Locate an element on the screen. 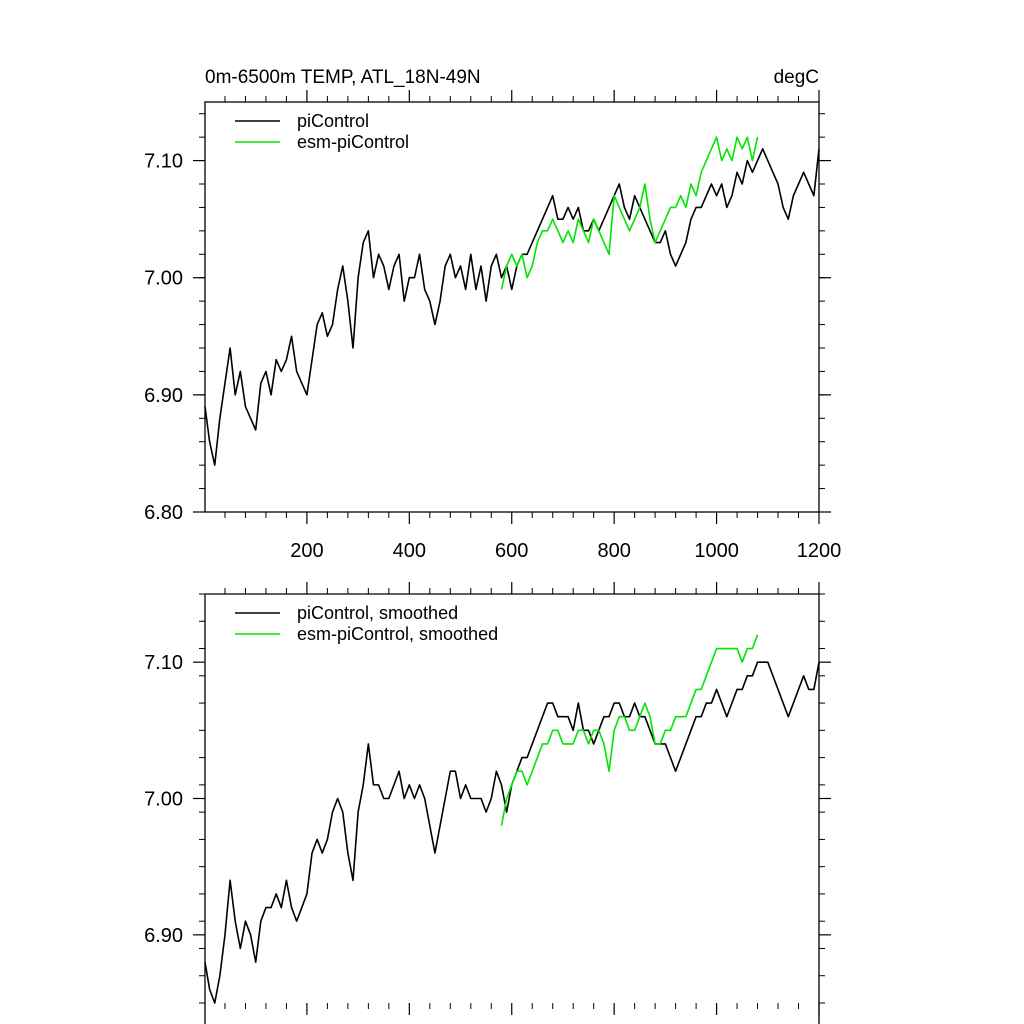 This screenshot has width=1024, height=1024. raw-x-tick-label: 400 is located at coordinates (409, 551).